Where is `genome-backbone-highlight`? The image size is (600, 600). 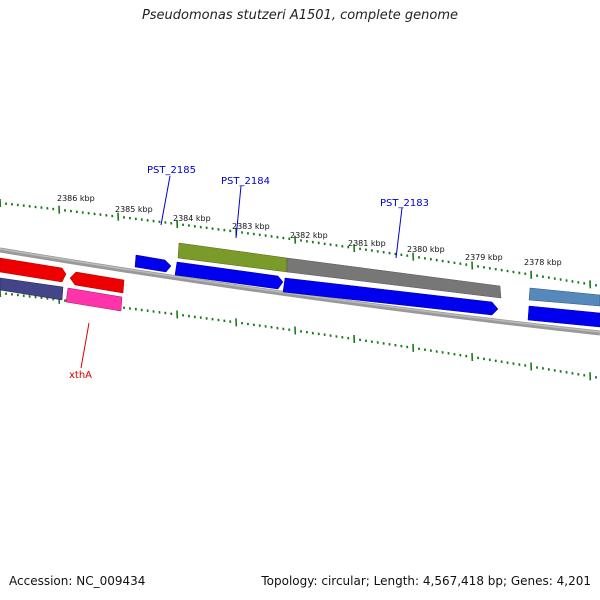 genome-backbone-highlight is located at coordinates (300, 290).